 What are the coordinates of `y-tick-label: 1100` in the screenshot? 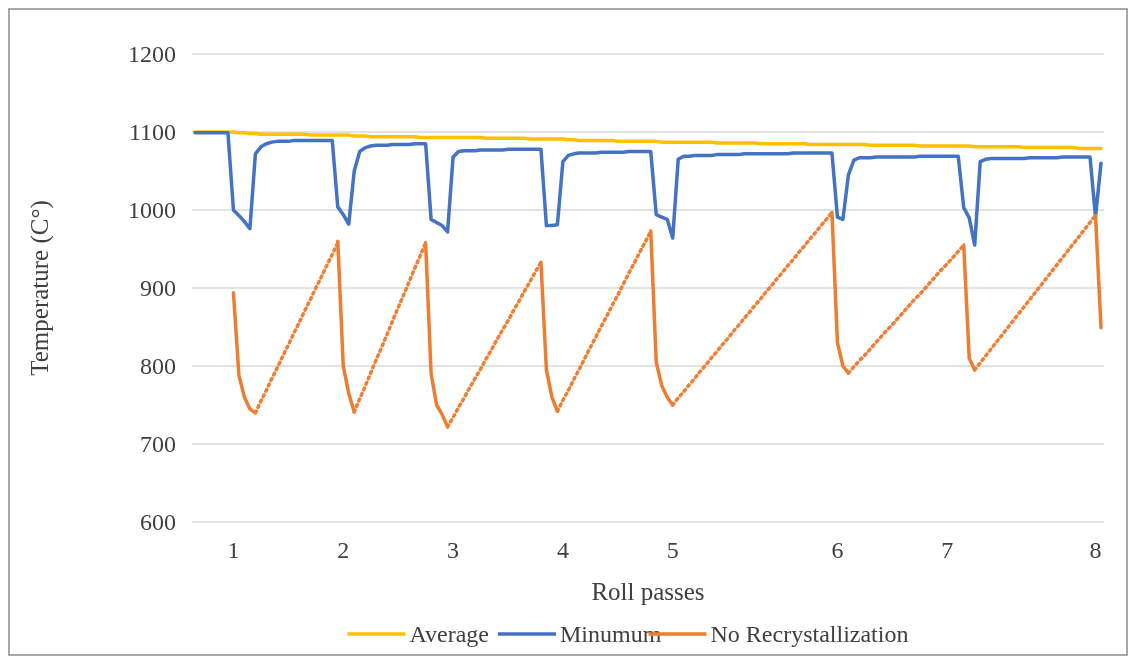 It's located at (152, 132).